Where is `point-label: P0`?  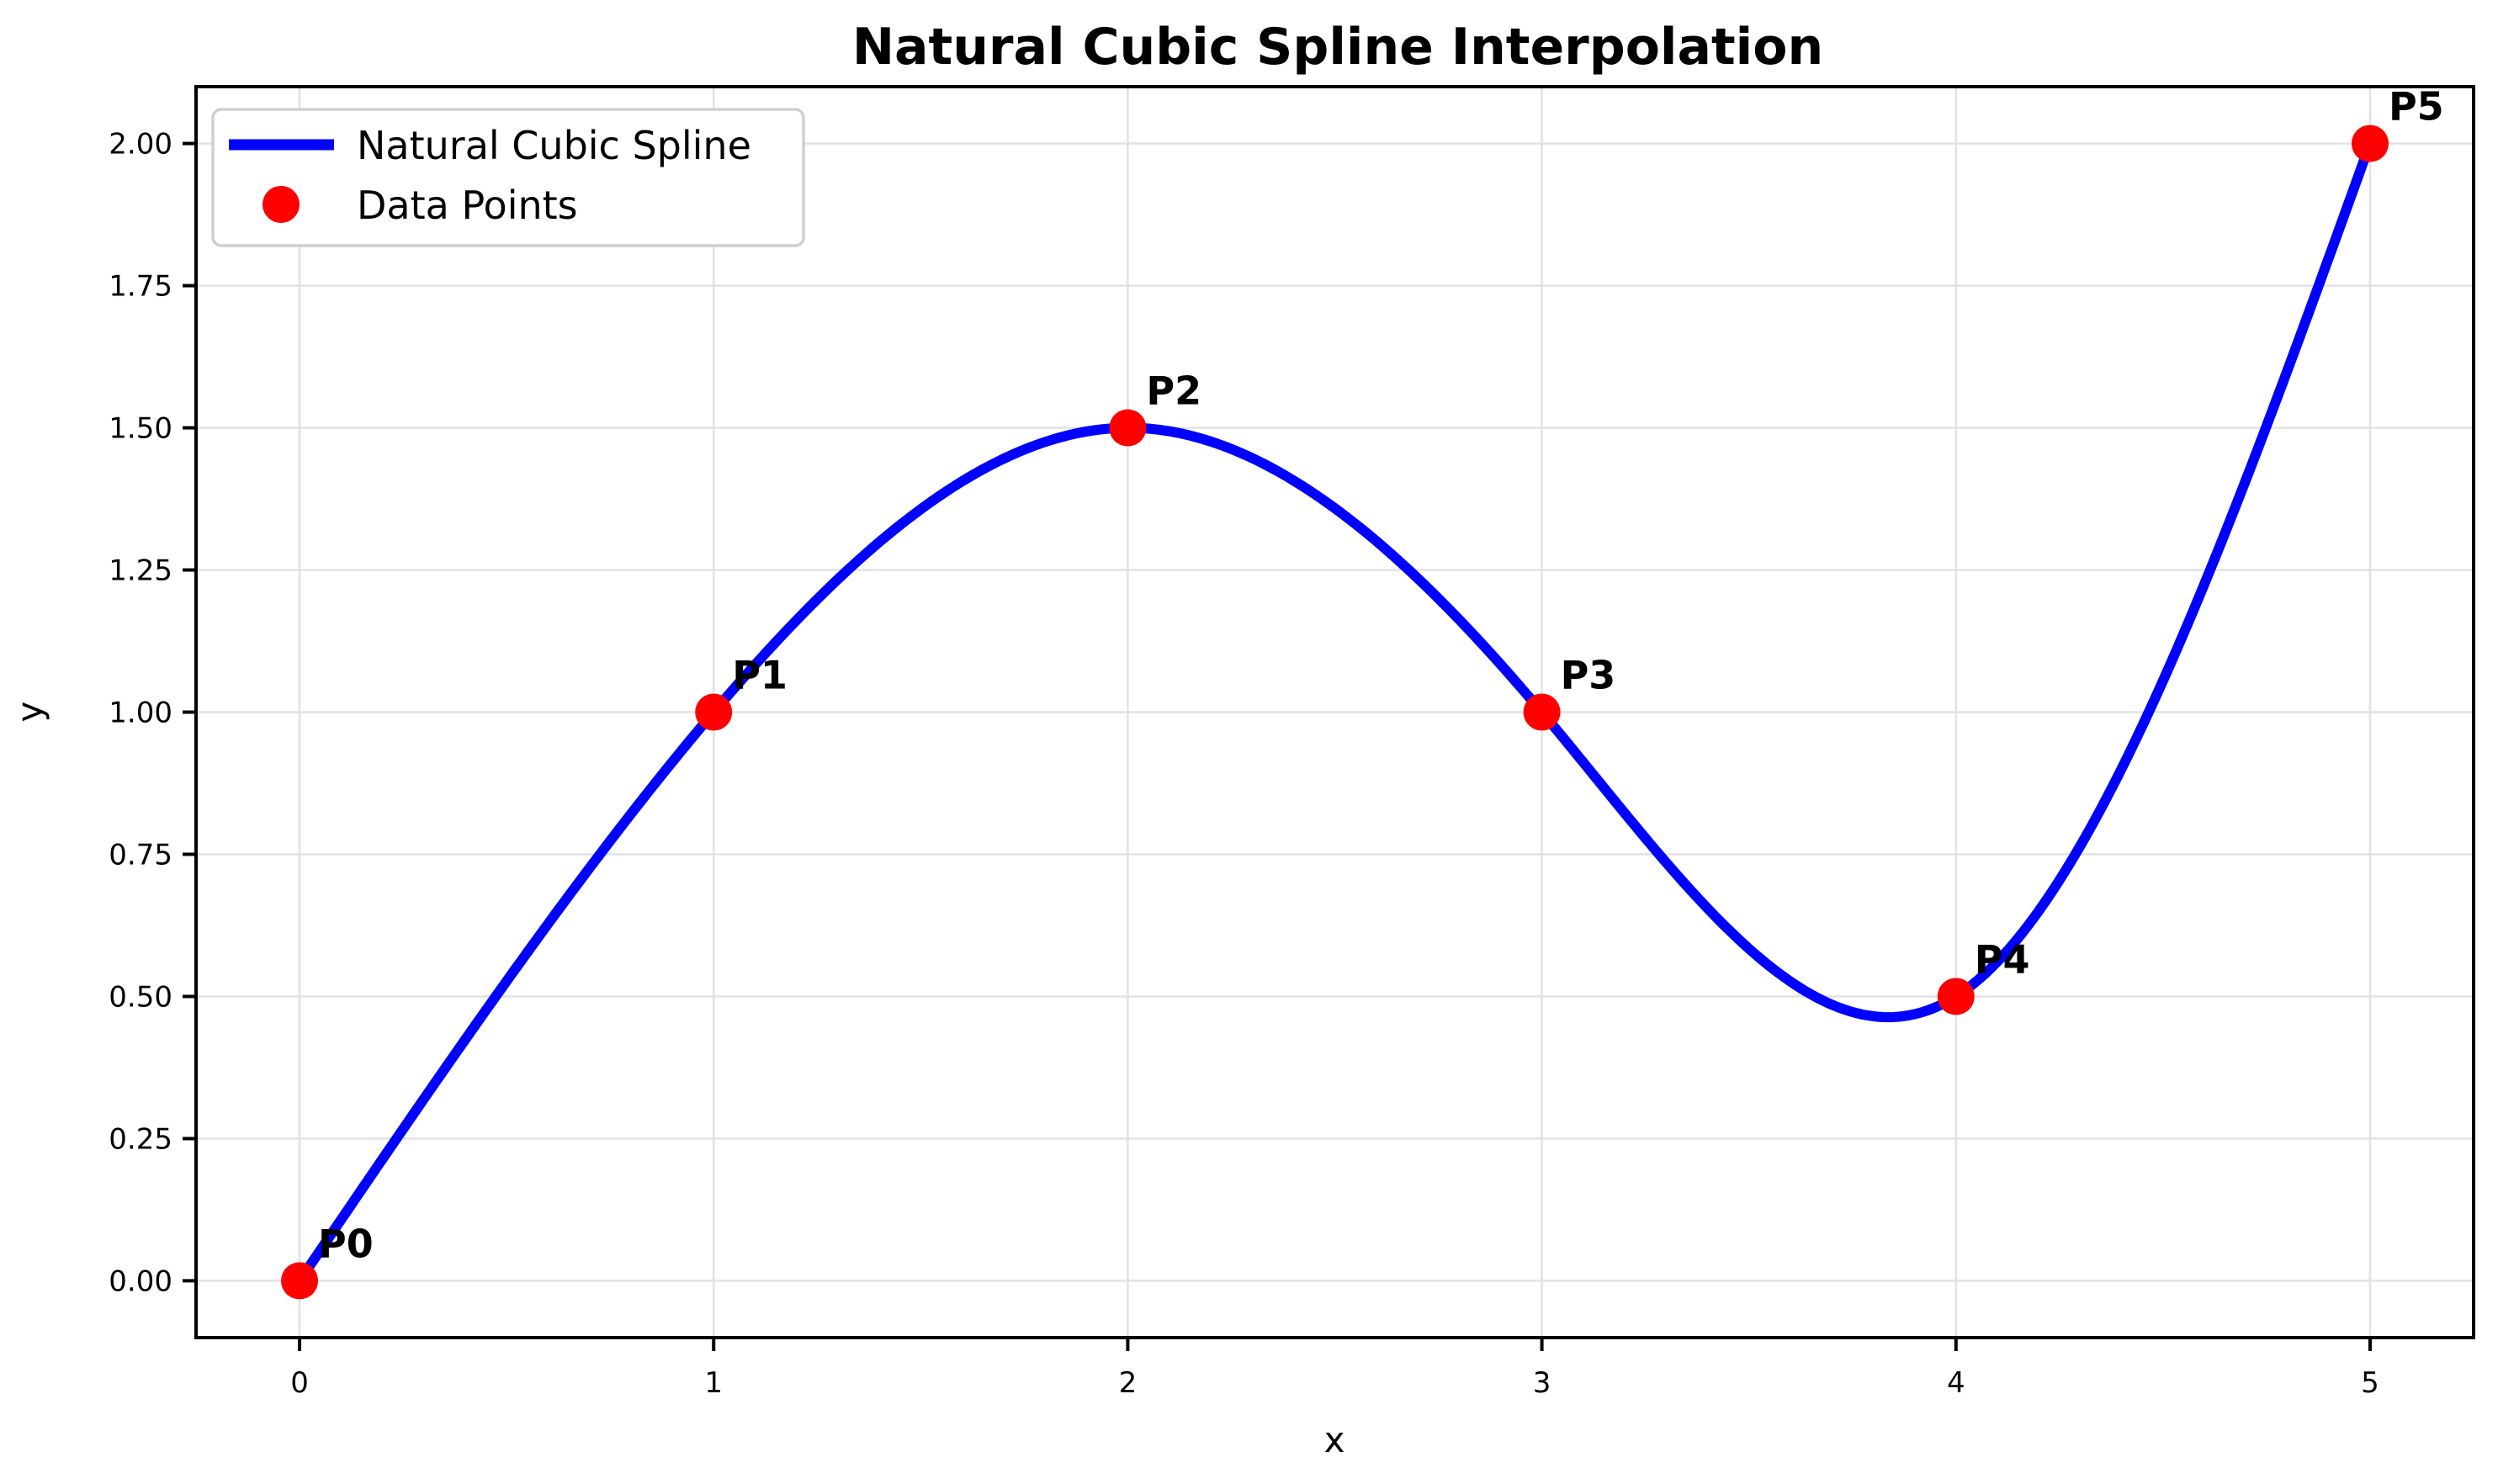
point-label: P0 is located at coordinates (346, 1243).